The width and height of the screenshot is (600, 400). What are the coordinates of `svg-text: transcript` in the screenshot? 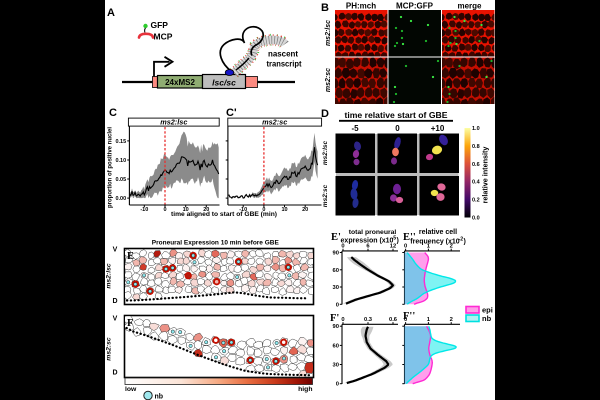 It's located at (284, 64).